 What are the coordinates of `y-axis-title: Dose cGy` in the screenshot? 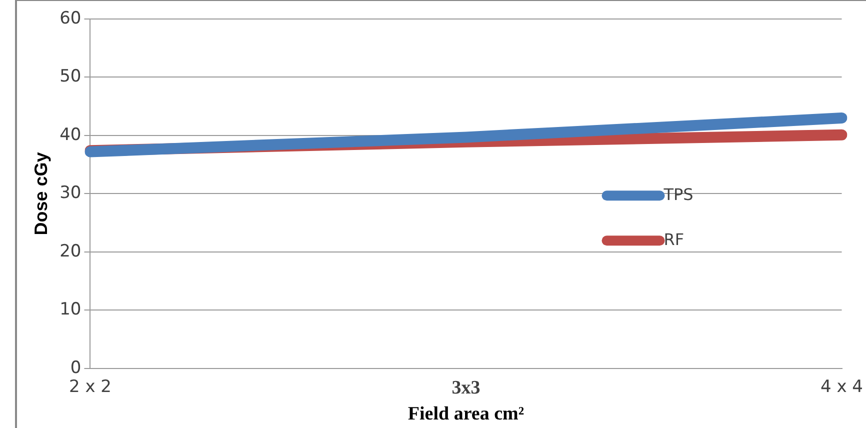 It's located at (40, 194).